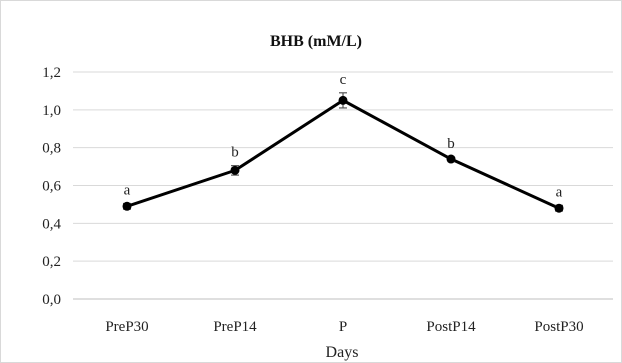  Describe the element at coordinates (343, 80) in the screenshot. I see `significance-label: c` at that location.